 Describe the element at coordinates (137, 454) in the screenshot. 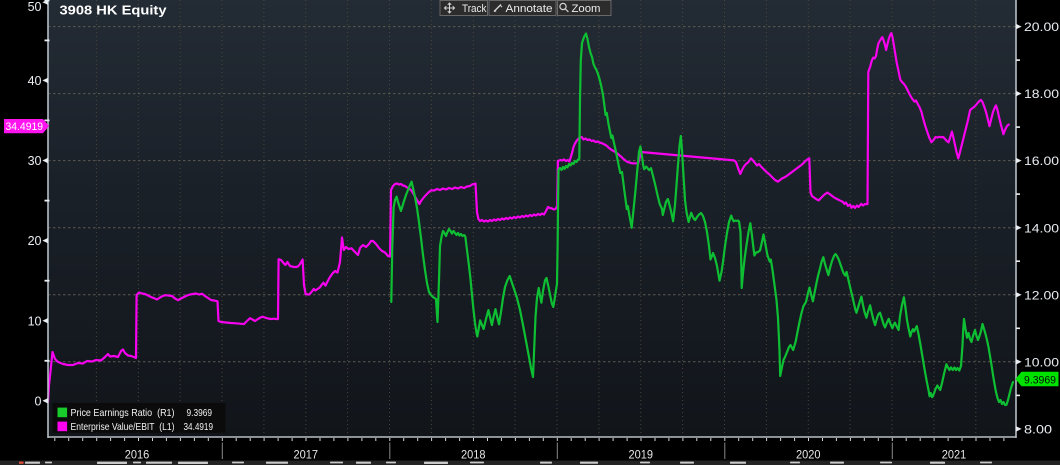

I see `svg-text: 2016` at that location.